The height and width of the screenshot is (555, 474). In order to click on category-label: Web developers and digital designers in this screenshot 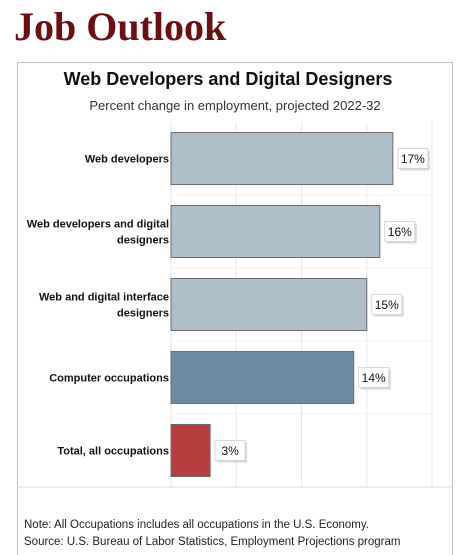, I will do `click(98, 233)`.